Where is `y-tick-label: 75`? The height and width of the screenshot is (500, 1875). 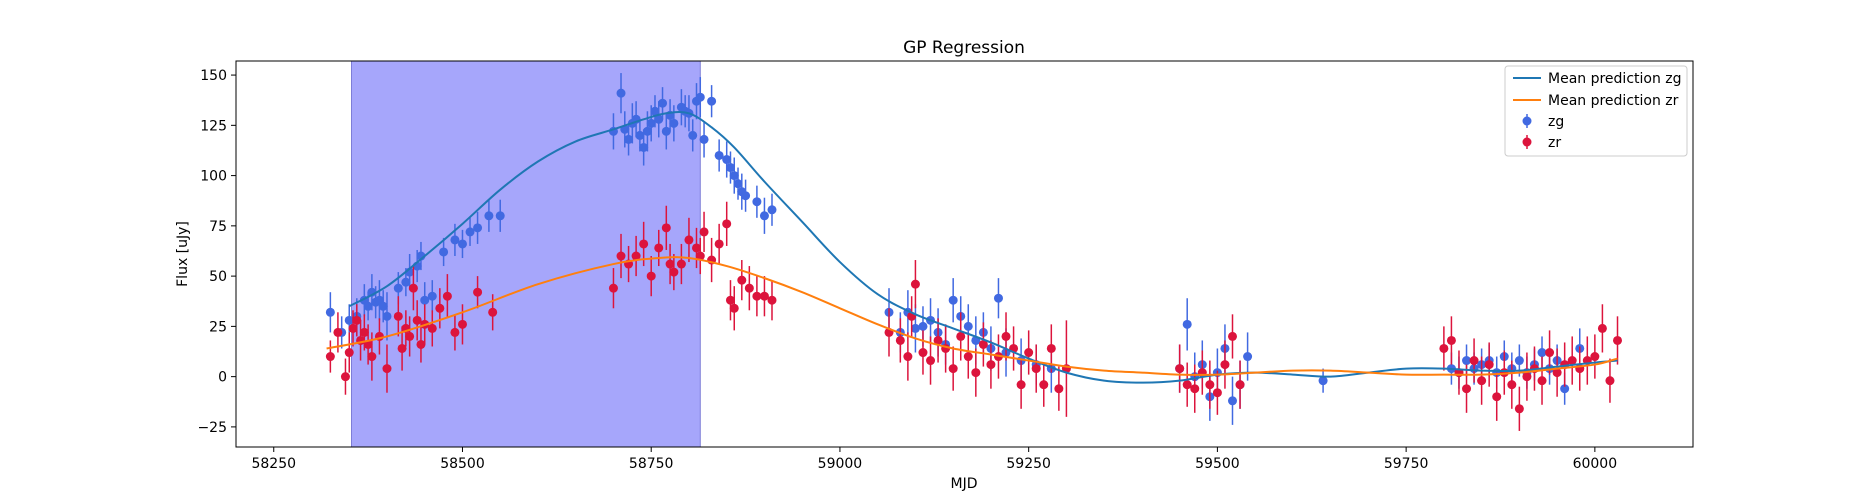 y-tick-label: 75 is located at coordinates (218, 227).